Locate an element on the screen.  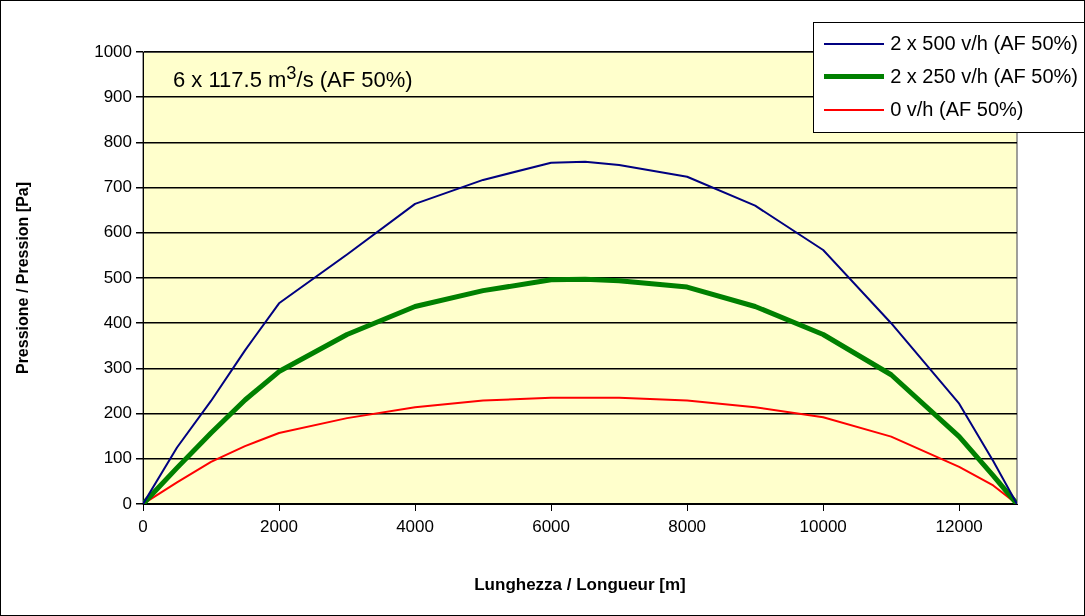
x-axis-title: Lunghezza / Longueur [m] is located at coordinates (580, 585).